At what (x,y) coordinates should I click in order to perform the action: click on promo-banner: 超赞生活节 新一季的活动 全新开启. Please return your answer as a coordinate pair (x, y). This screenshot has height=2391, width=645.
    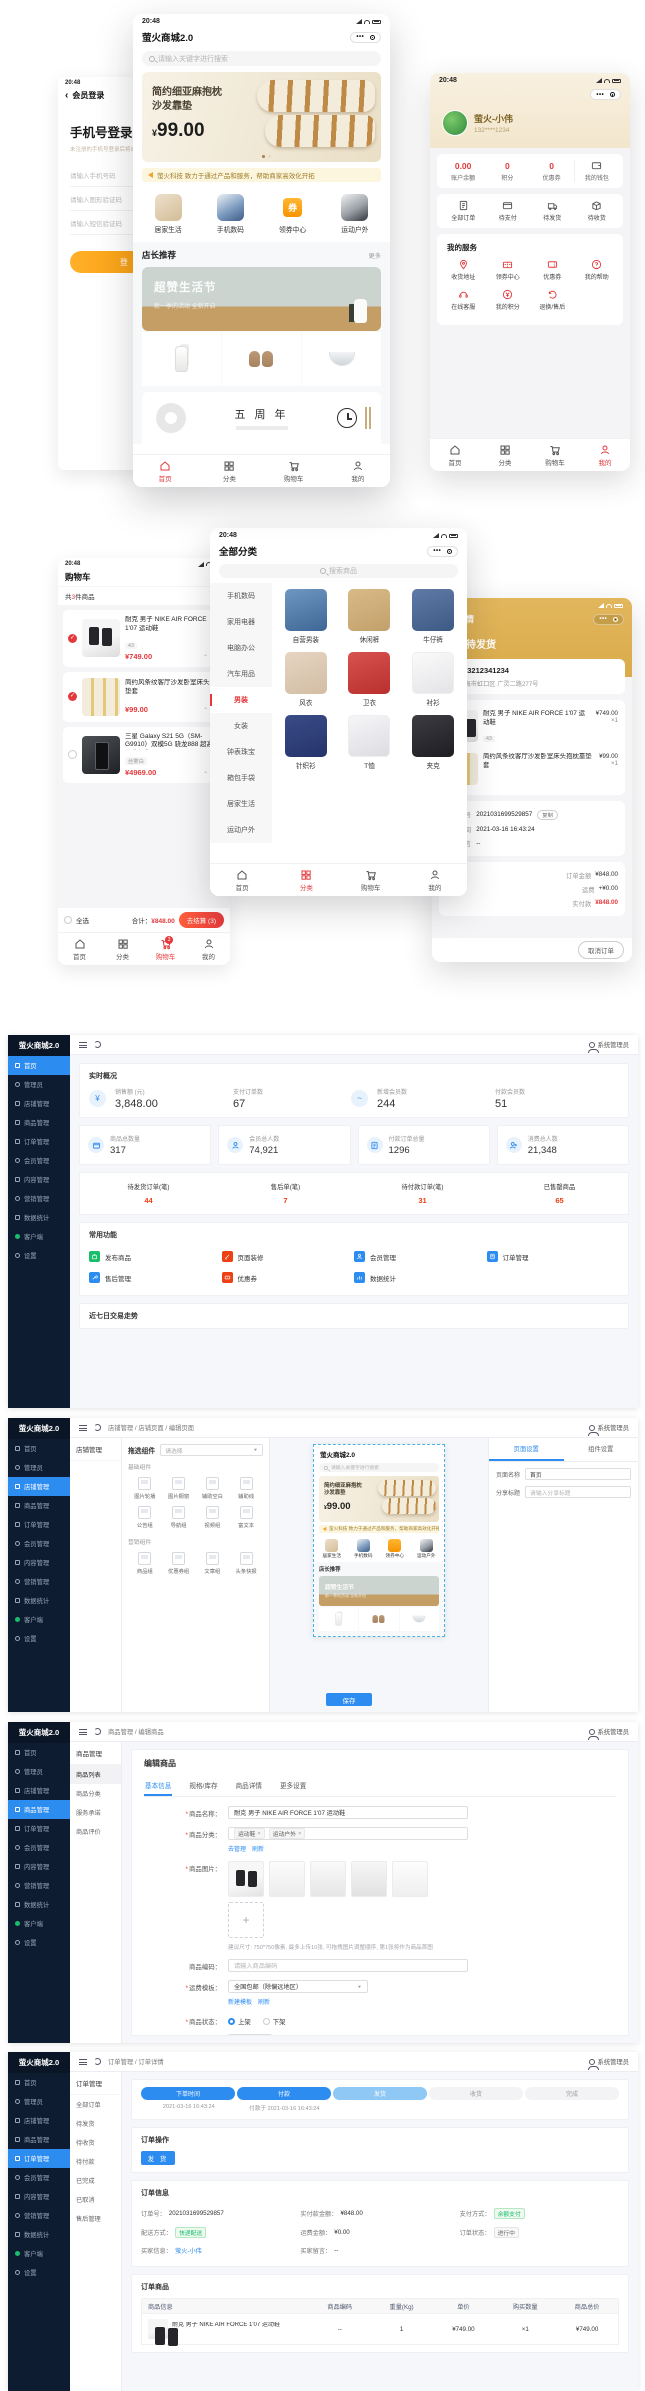
    Looking at the image, I should click on (261, 299).